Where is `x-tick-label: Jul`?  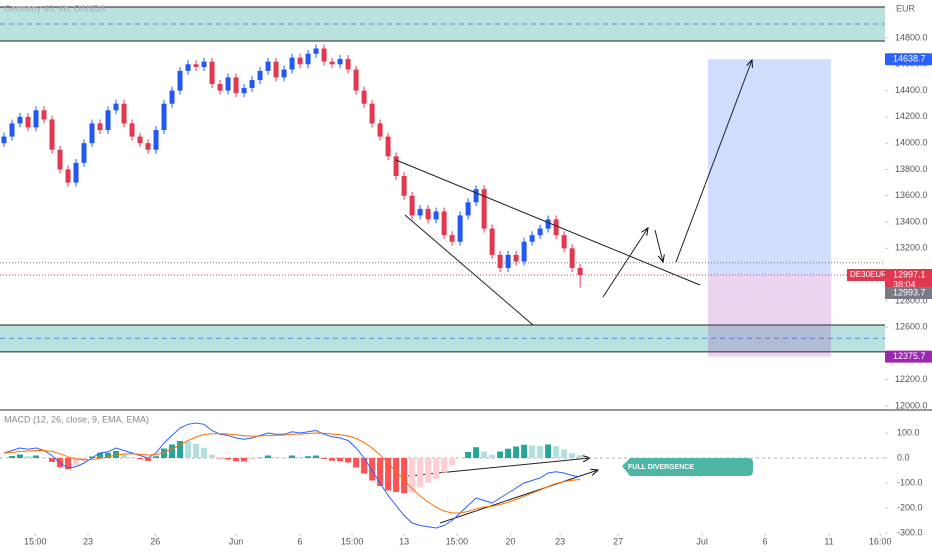 x-tick-label: Jul is located at coordinates (702, 541).